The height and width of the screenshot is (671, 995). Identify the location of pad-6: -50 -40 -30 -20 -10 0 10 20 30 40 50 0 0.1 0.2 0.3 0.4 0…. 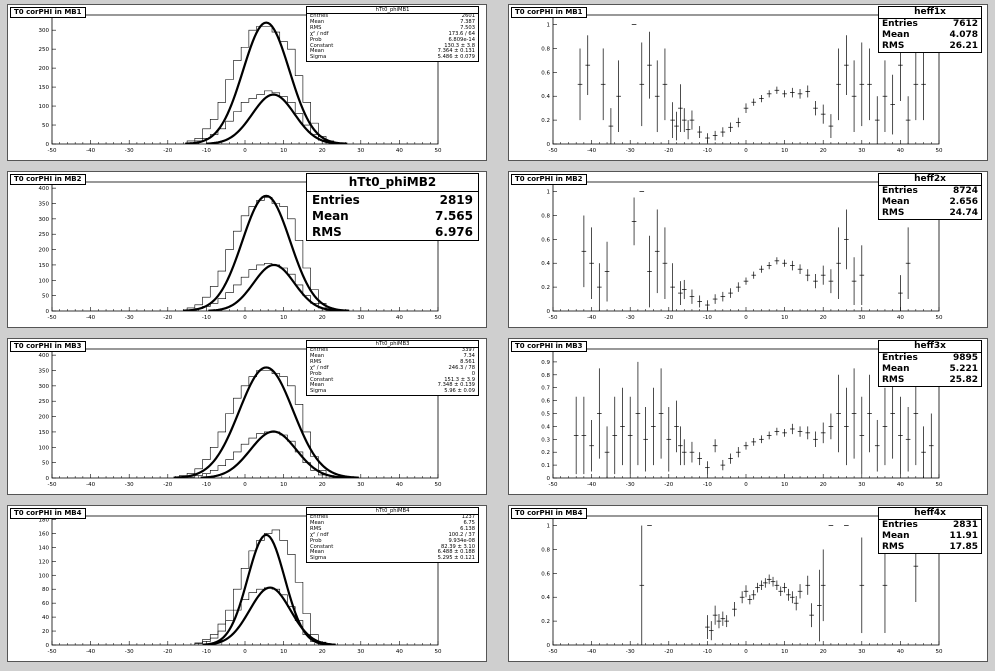
(748, 416).